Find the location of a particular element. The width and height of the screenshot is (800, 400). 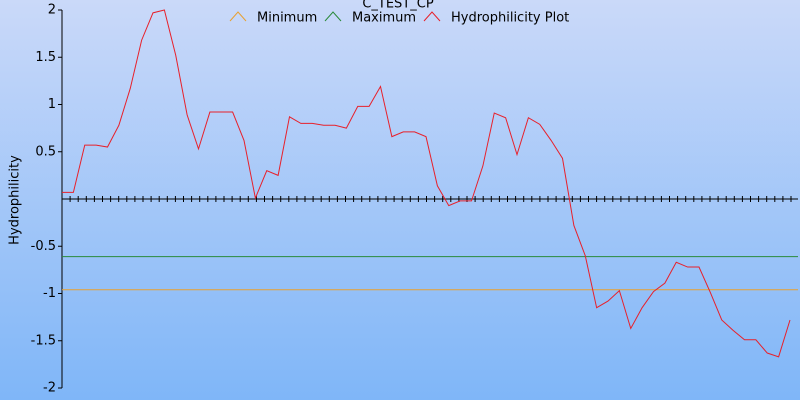

chart-title: C_TEST_CP is located at coordinates (398, 6).